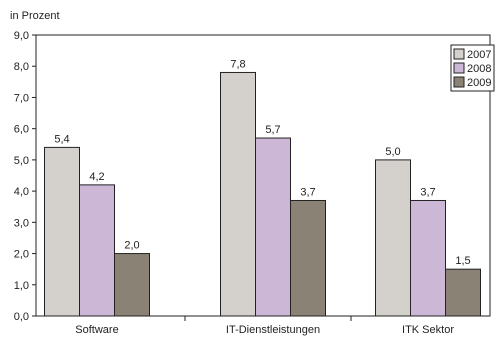  Describe the element at coordinates (21, 192) in the screenshot. I see `y-tick-label: 4,0` at that location.